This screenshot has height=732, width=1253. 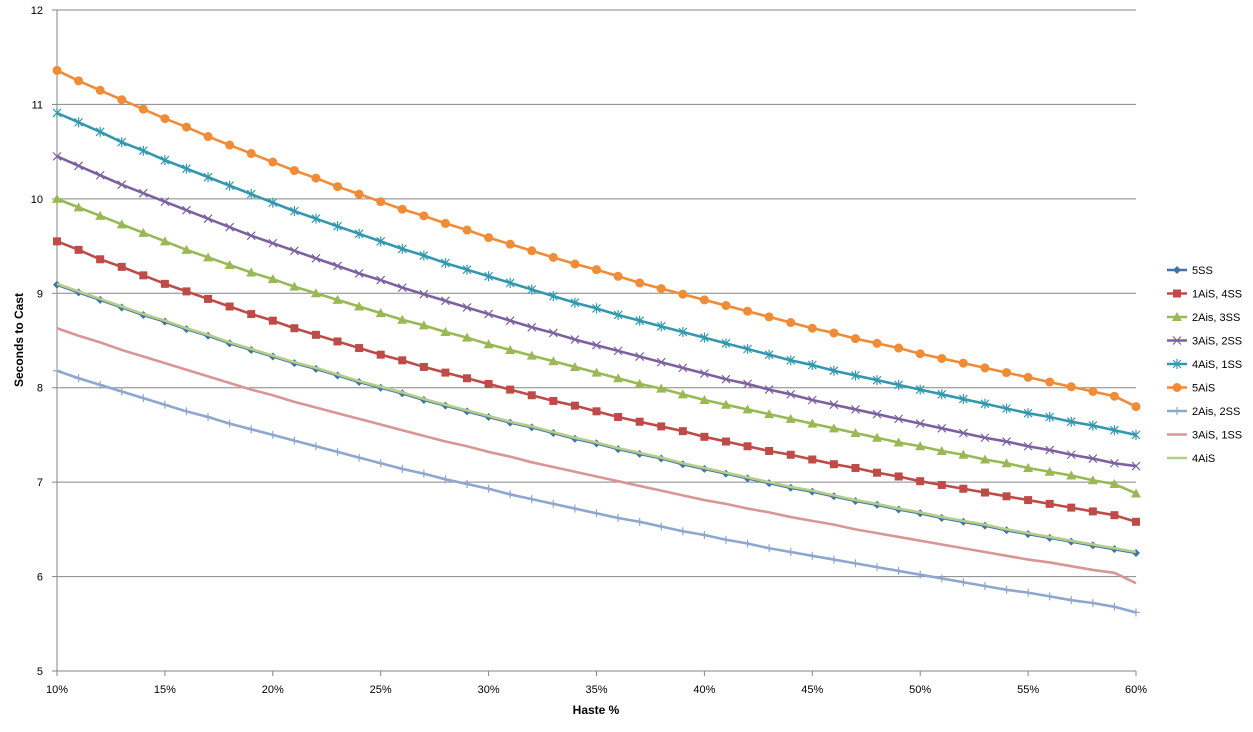 What do you see at coordinates (920, 690) in the screenshot?
I see `x-tick-label: 50%` at bounding box center [920, 690].